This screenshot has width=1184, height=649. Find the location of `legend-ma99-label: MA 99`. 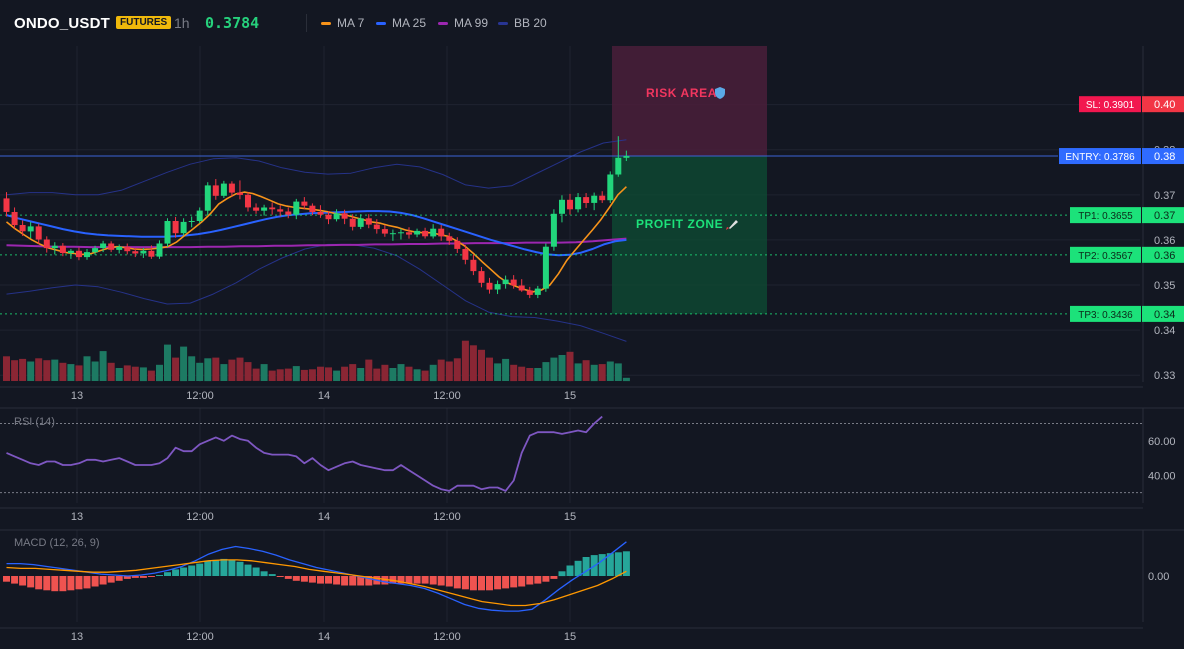

legend-ma99-label: MA 99 is located at coordinates (471, 23).